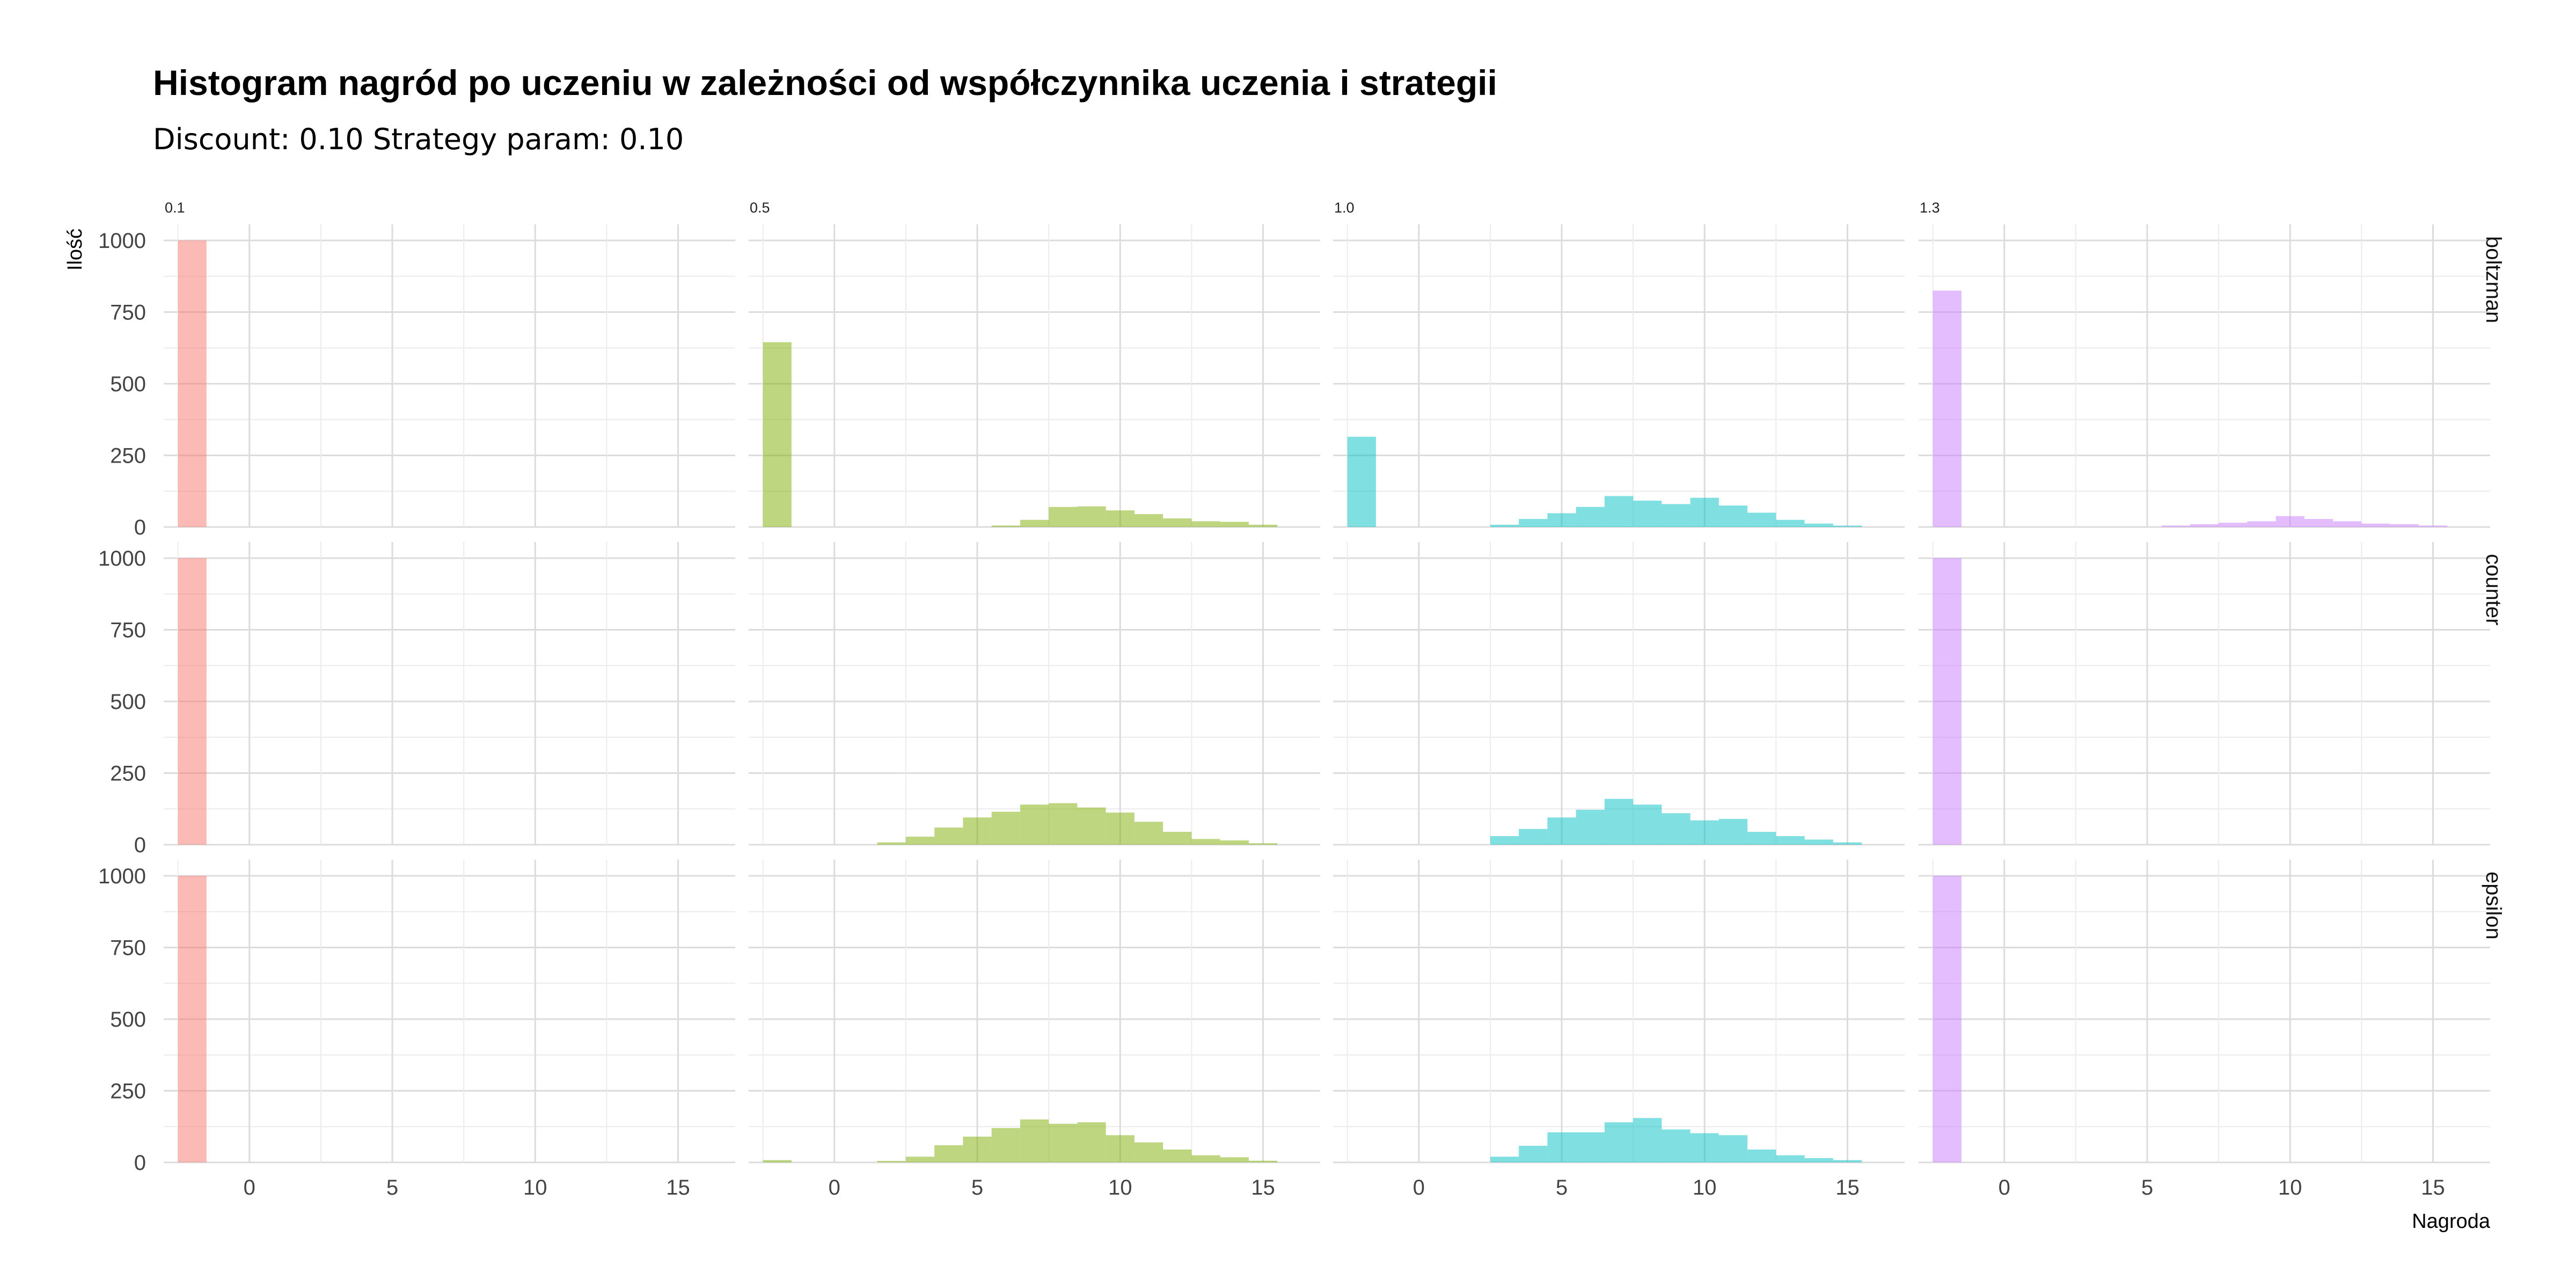 The image size is (2576, 1288). I want to click on panel-boltzman-0.5, so click(1034, 376).